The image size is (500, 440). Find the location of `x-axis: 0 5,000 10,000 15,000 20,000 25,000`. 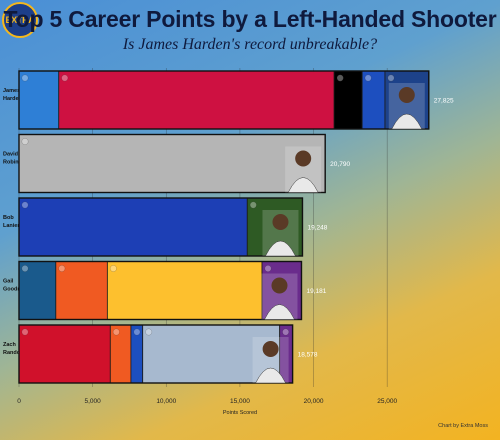

x-axis: 0 5,000 10,000 15,000 20,000 25,000 is located at coordinates (207, 401).